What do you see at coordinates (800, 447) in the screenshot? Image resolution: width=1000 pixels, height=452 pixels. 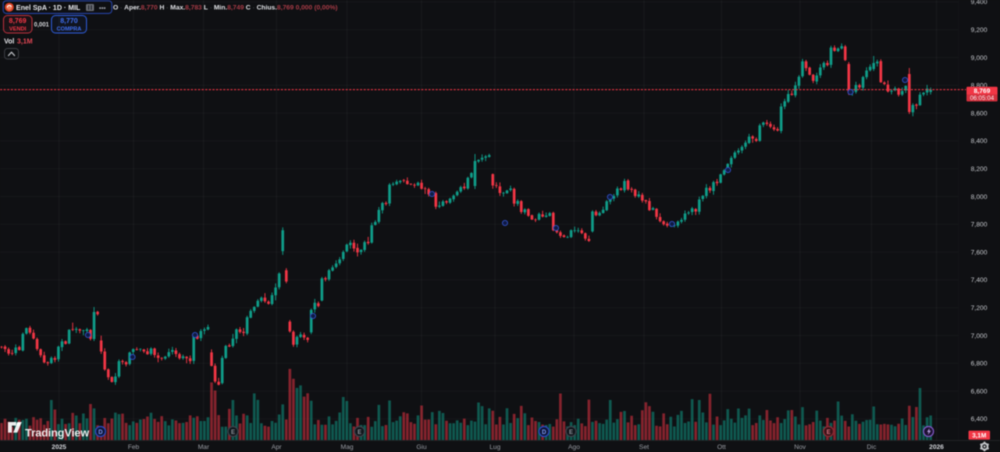 I see `svg-text: Nov` at bounding box center [800, 447].